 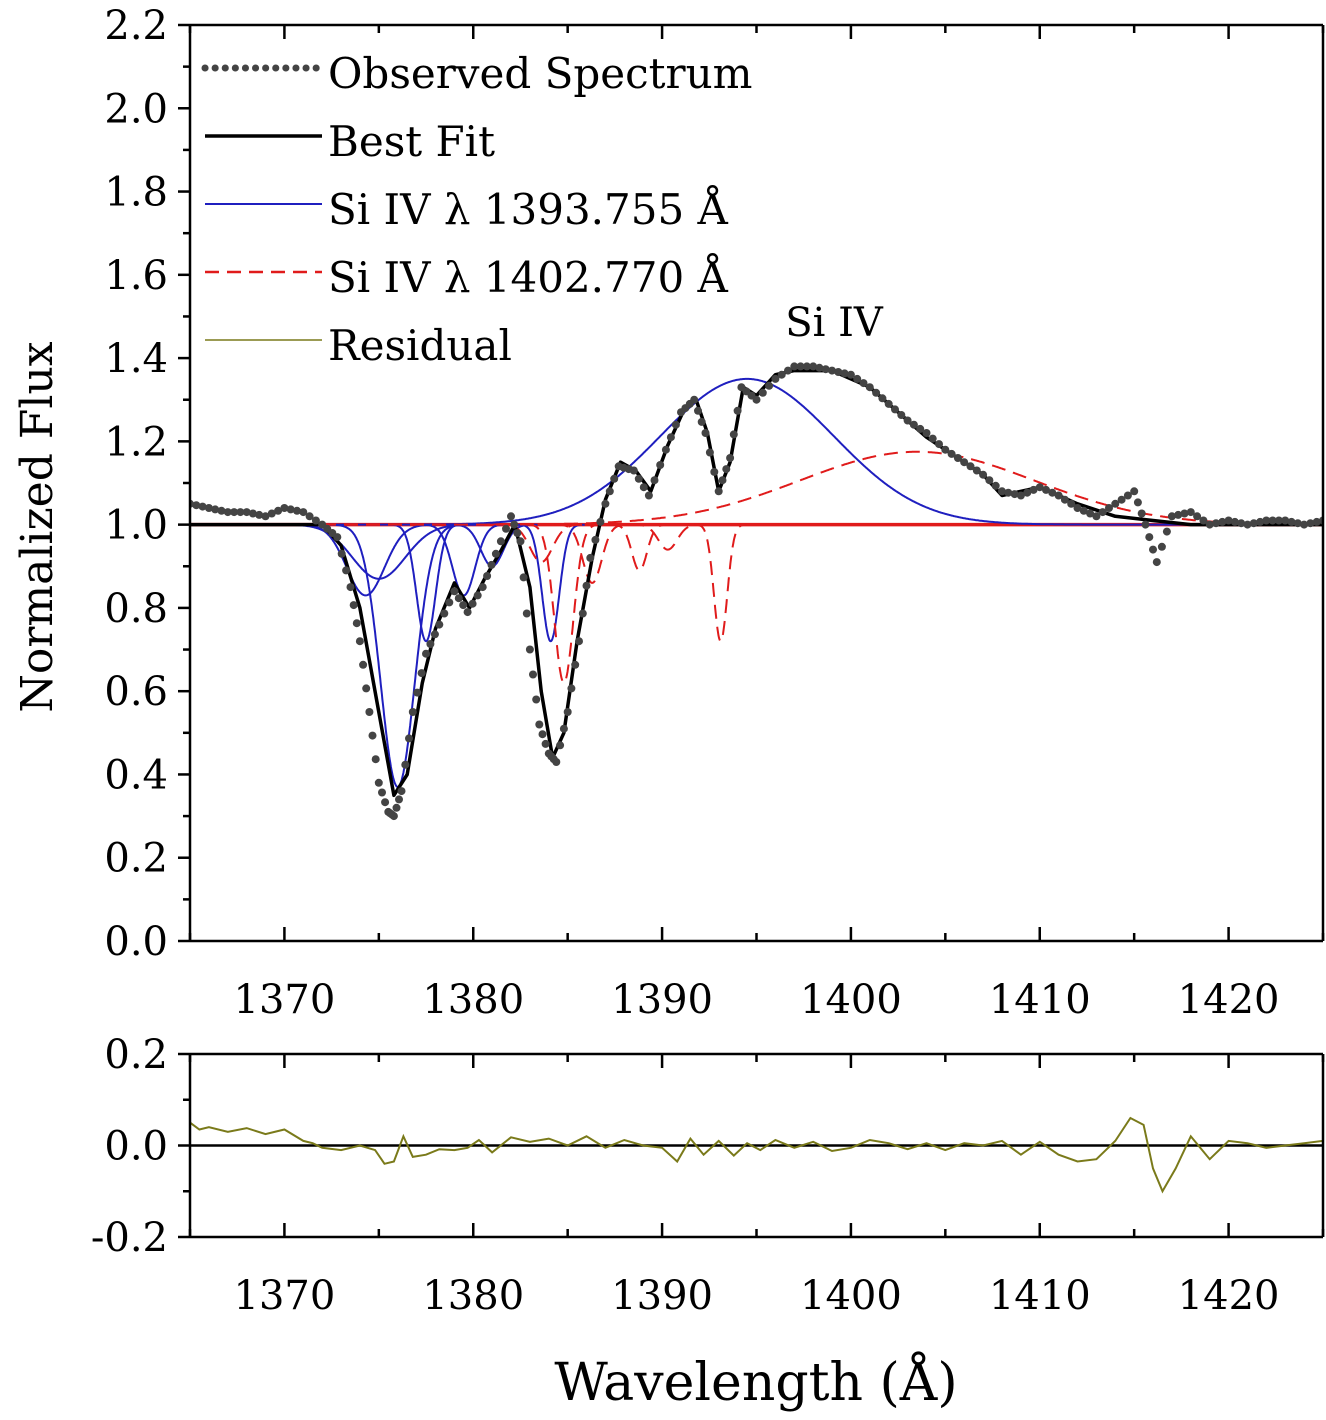 What do you see at coordinates (1040, 1296) in the screenshot?
I see `x-tick-label: 1410` at bounding box center [1040, 1296].